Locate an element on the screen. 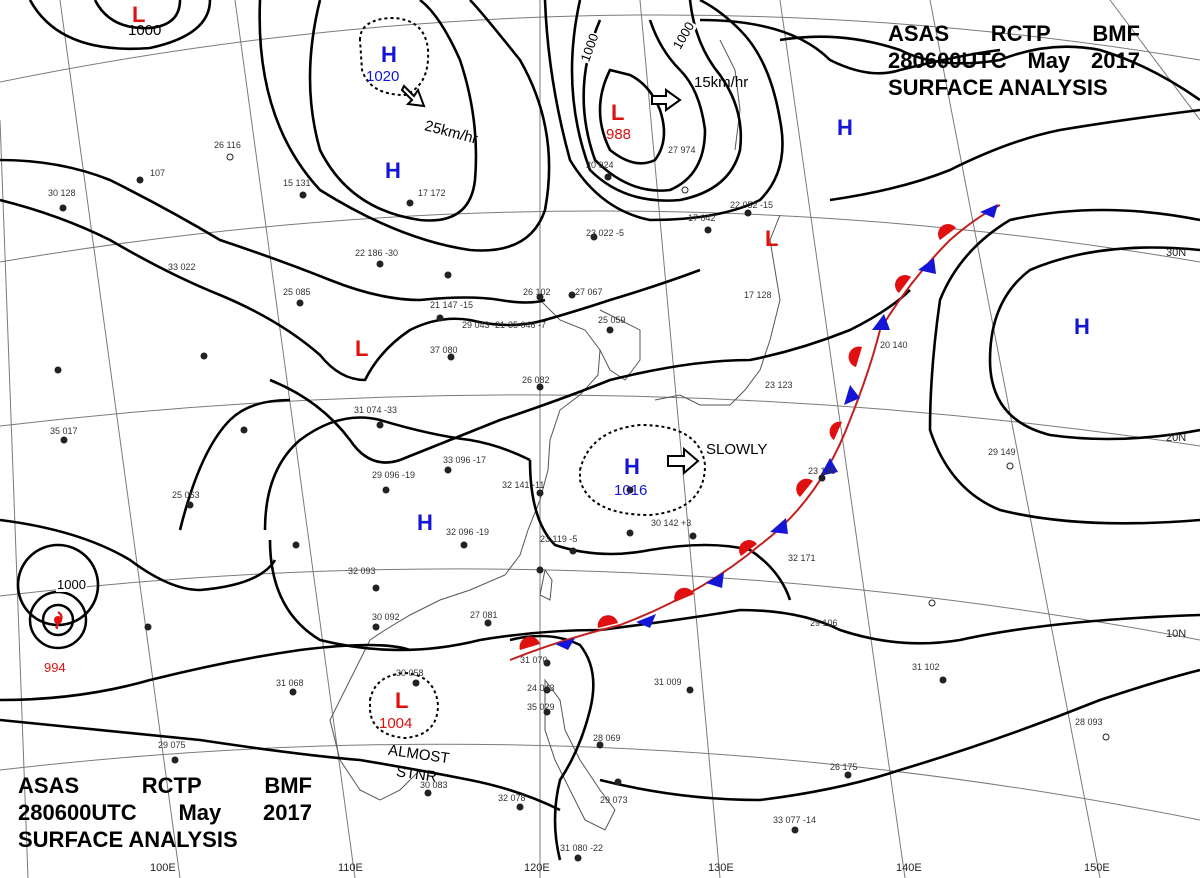 The width and height of the screenshot is (1200, 878). isobar-mongolia is located at coordinates (273, 231).